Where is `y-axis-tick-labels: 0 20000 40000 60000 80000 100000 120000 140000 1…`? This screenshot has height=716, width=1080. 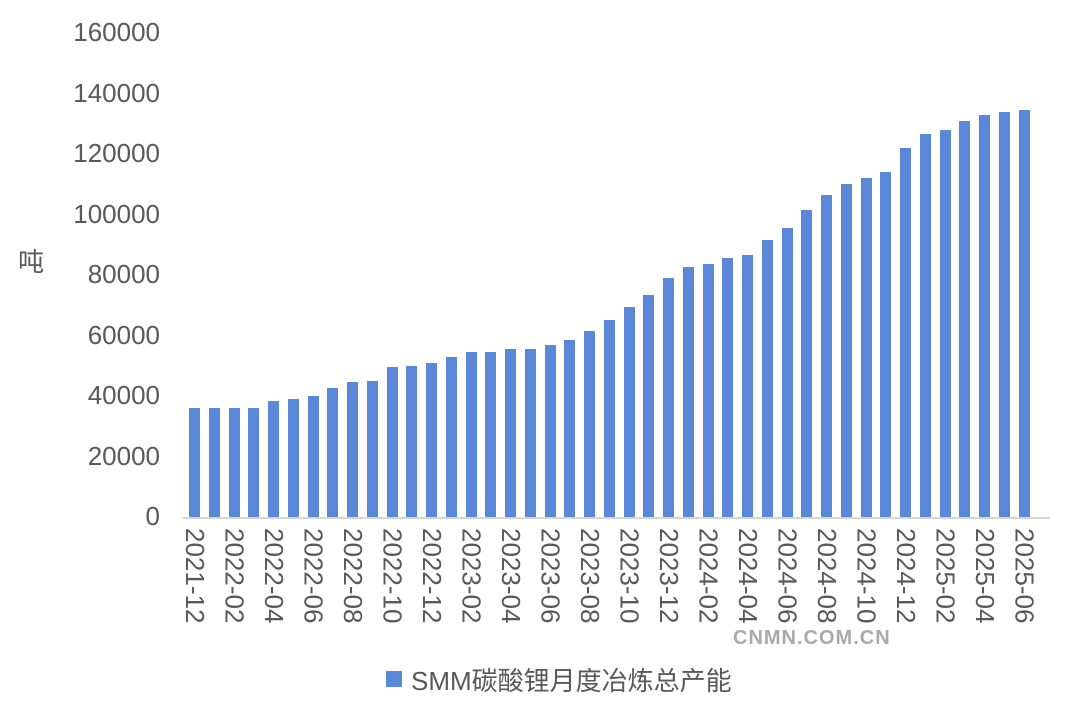
y-axis-tick-labels: 0 20000 40000 60000 80000 100000 120000 140000 1… is located at coordinates (85, 358).